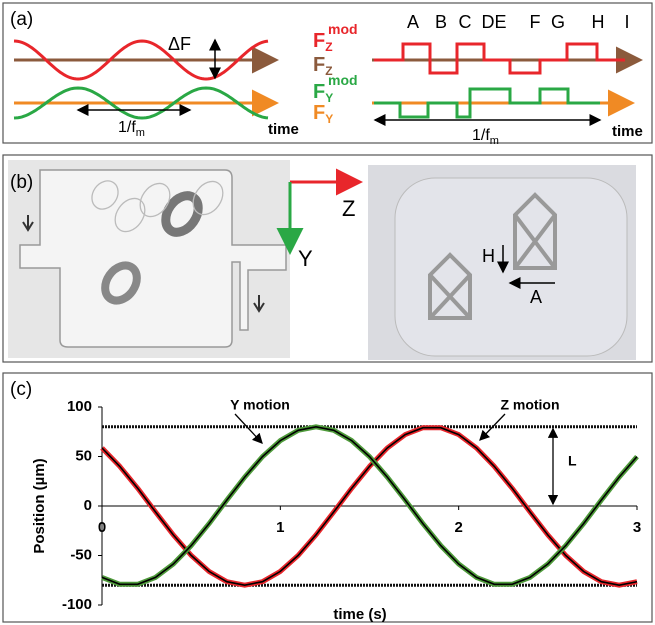 This screenshot has width=655, height=625. I want to click on x-tick-label: 0, so click(102, 527).